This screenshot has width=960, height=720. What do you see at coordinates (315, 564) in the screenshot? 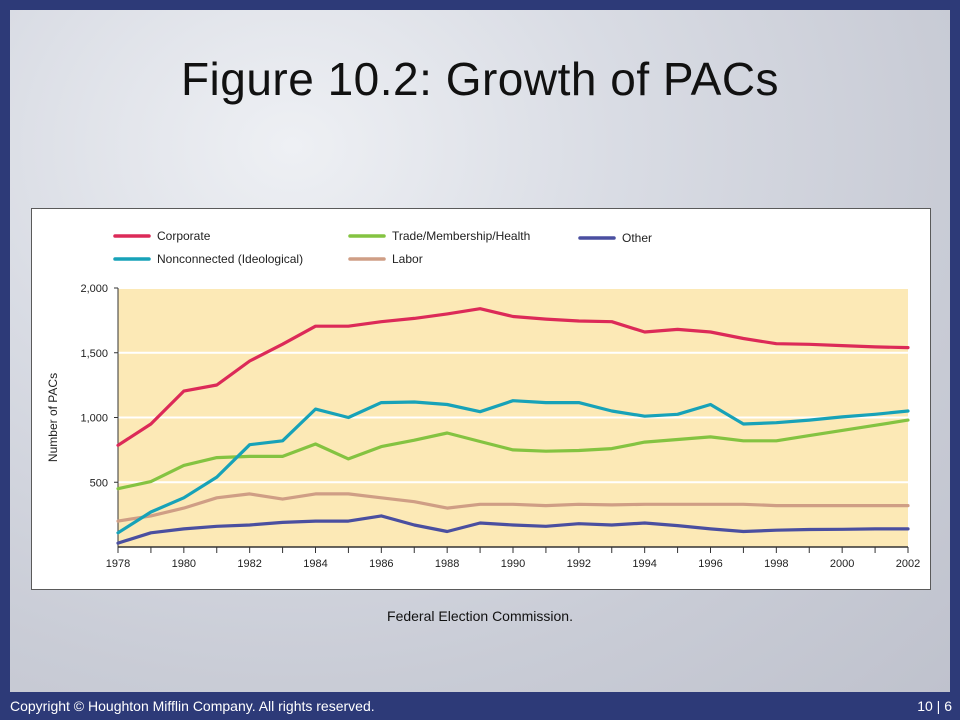
I see `x-tick-label: 1984` at bounding box center [315, 564].